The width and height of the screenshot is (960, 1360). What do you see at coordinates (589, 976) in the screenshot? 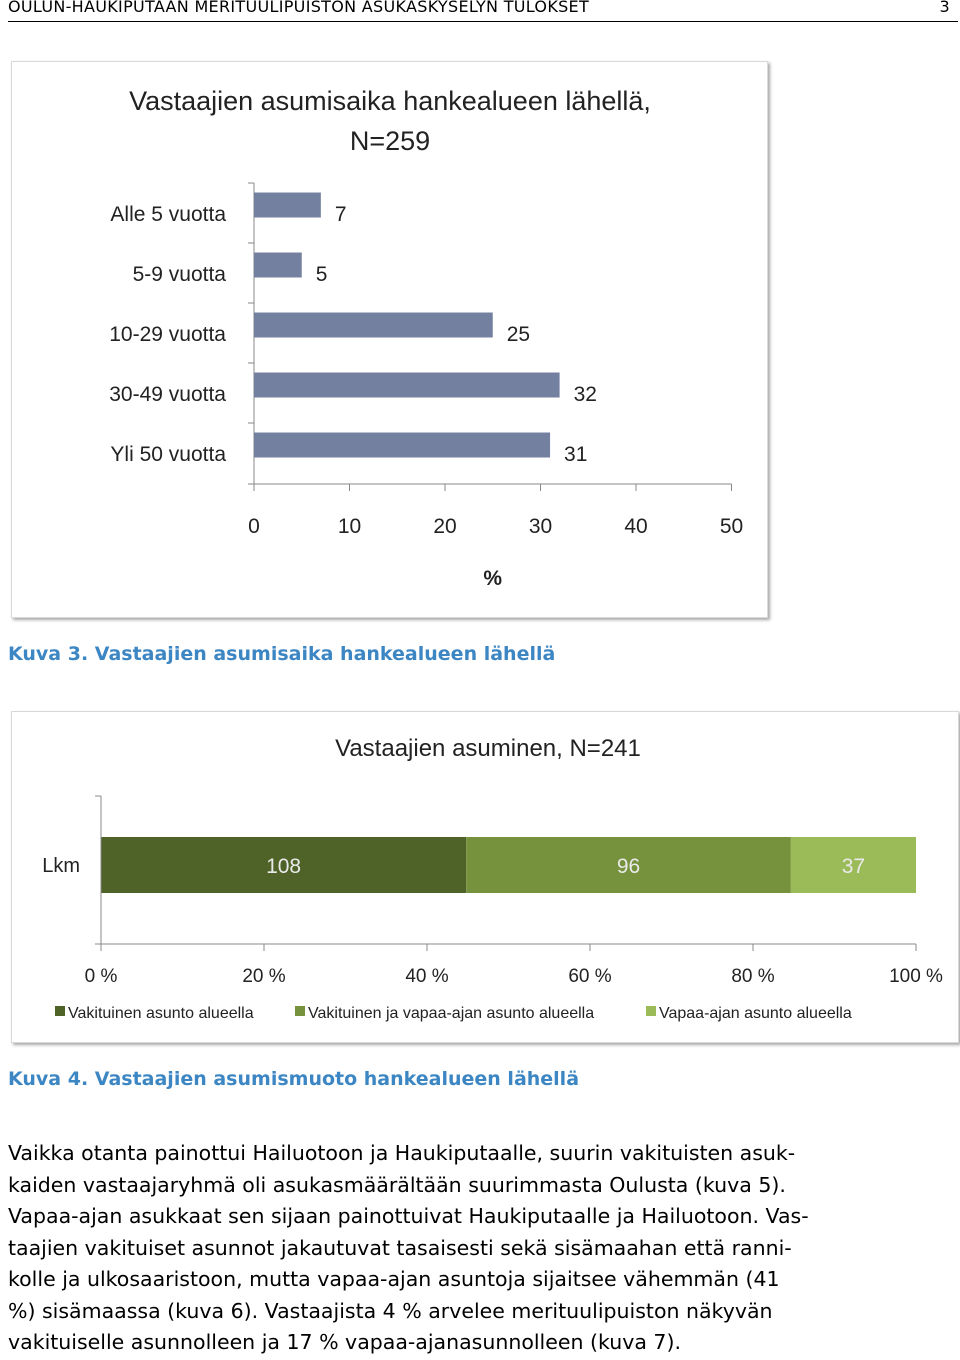
I see `x-tick-label: 60 %` at bounding box center [589, 976].